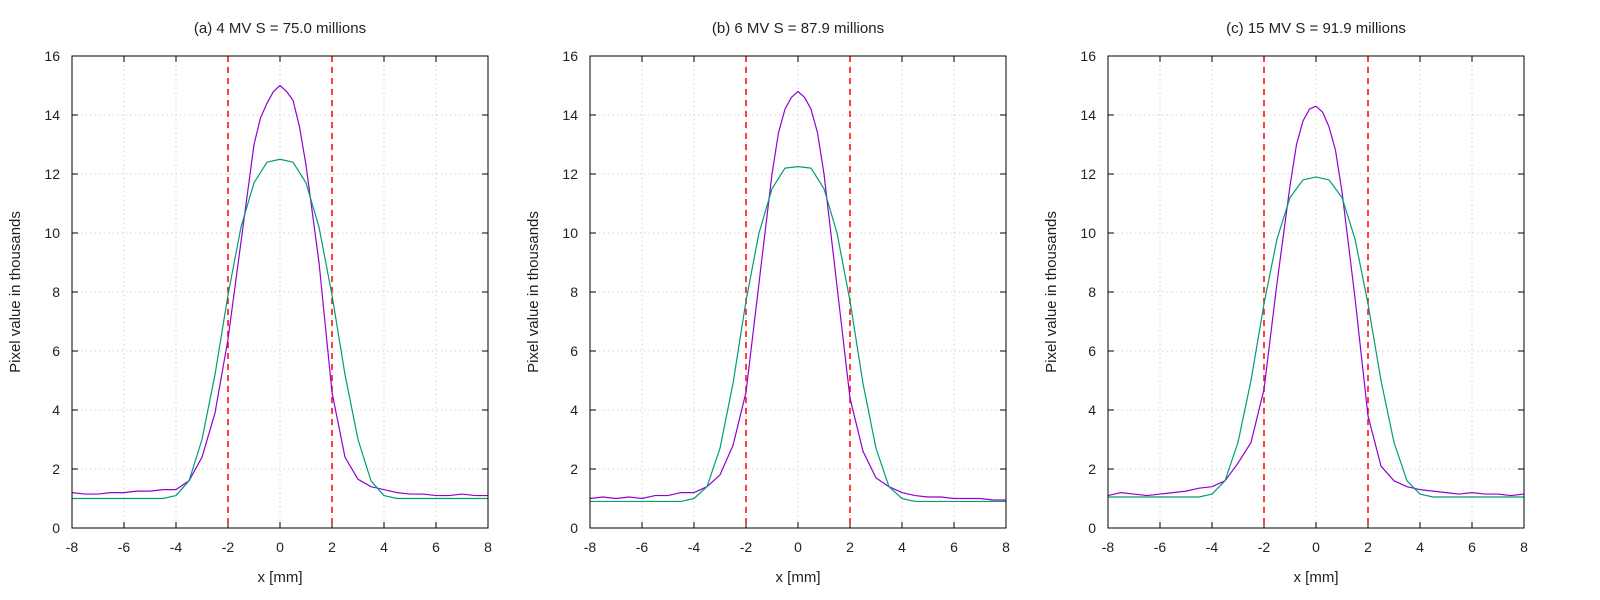  I want to click on chart-title: (b) 6 MV S = 87.9 millions, so click(798, 28).